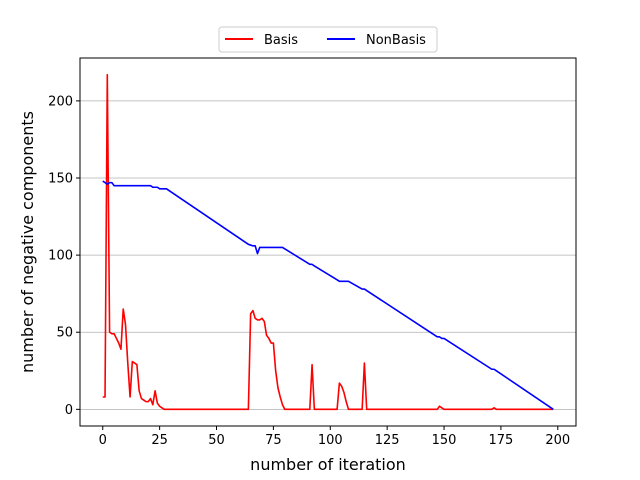 This screenshot has height=480, width=640. I want to click on y-tick-label-0: 0, so click(69, 410).